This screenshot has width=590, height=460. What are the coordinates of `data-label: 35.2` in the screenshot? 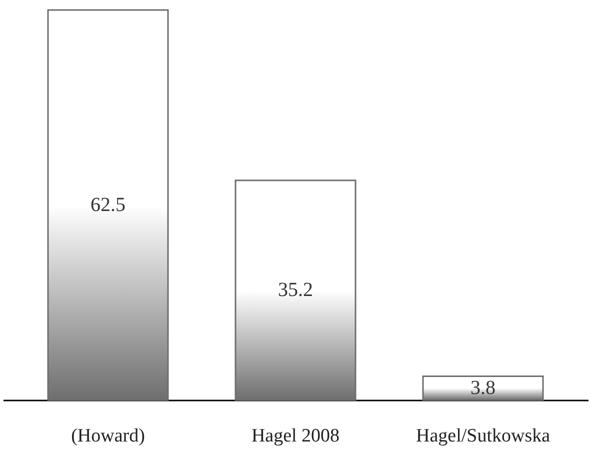 It's located at (295, 290).